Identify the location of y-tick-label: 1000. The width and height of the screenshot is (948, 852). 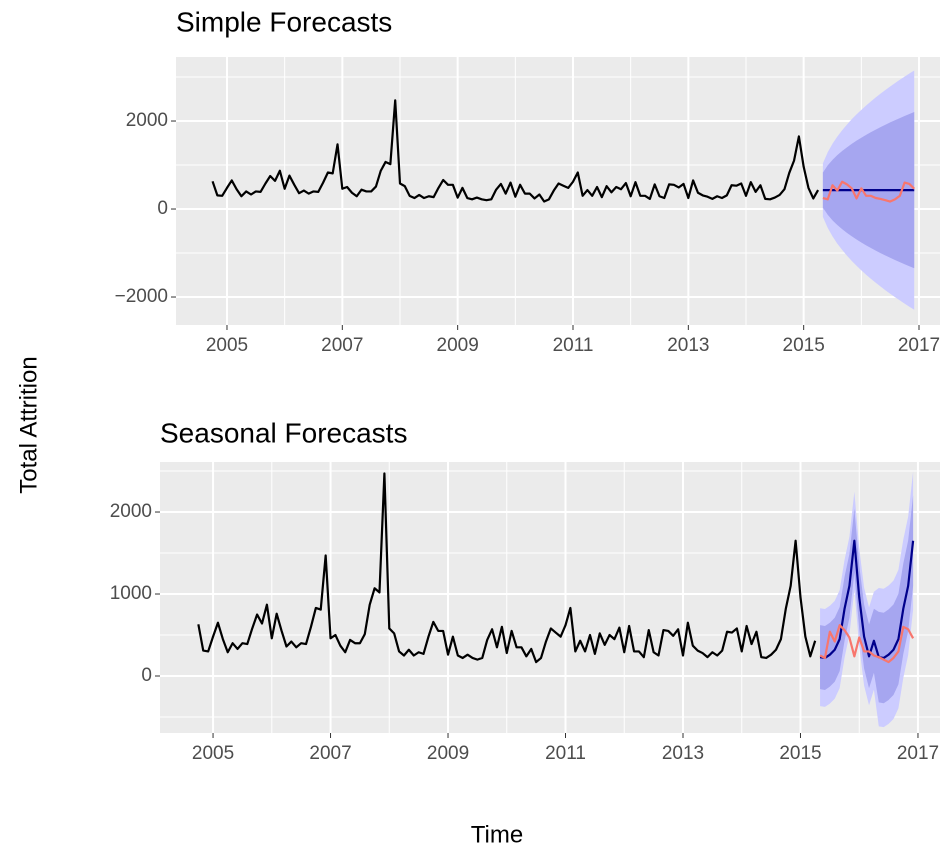
(131, 593).